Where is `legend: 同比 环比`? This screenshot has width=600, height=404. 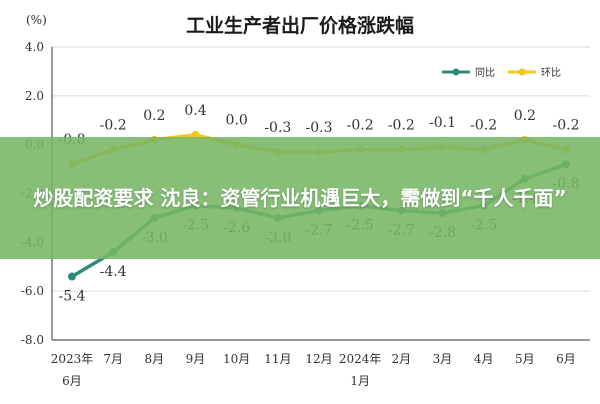
legend: 同比 环比 is located at coordinates (501, 73).